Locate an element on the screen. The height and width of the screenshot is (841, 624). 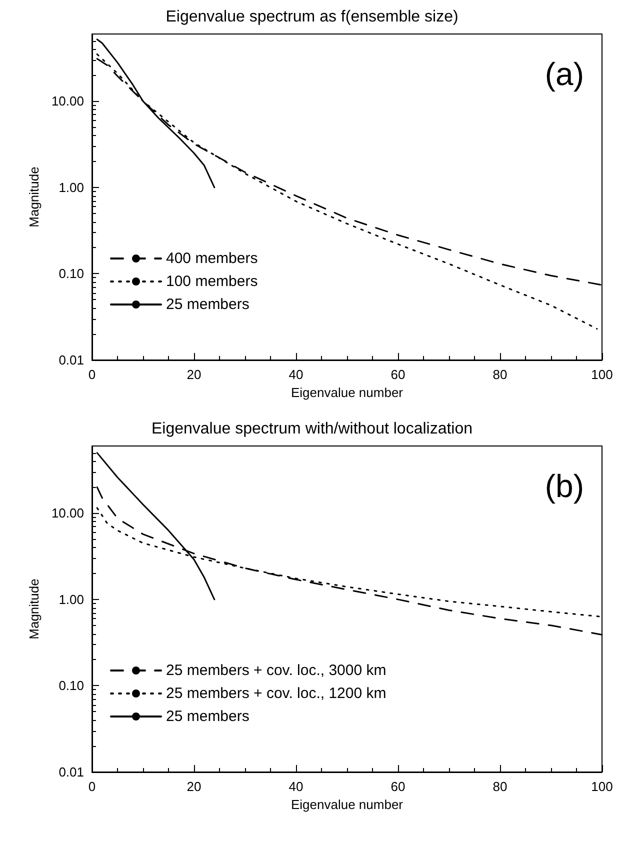
legend-label: 25 members + cov. loc., 1200 km is located at coordinates (276, 693).